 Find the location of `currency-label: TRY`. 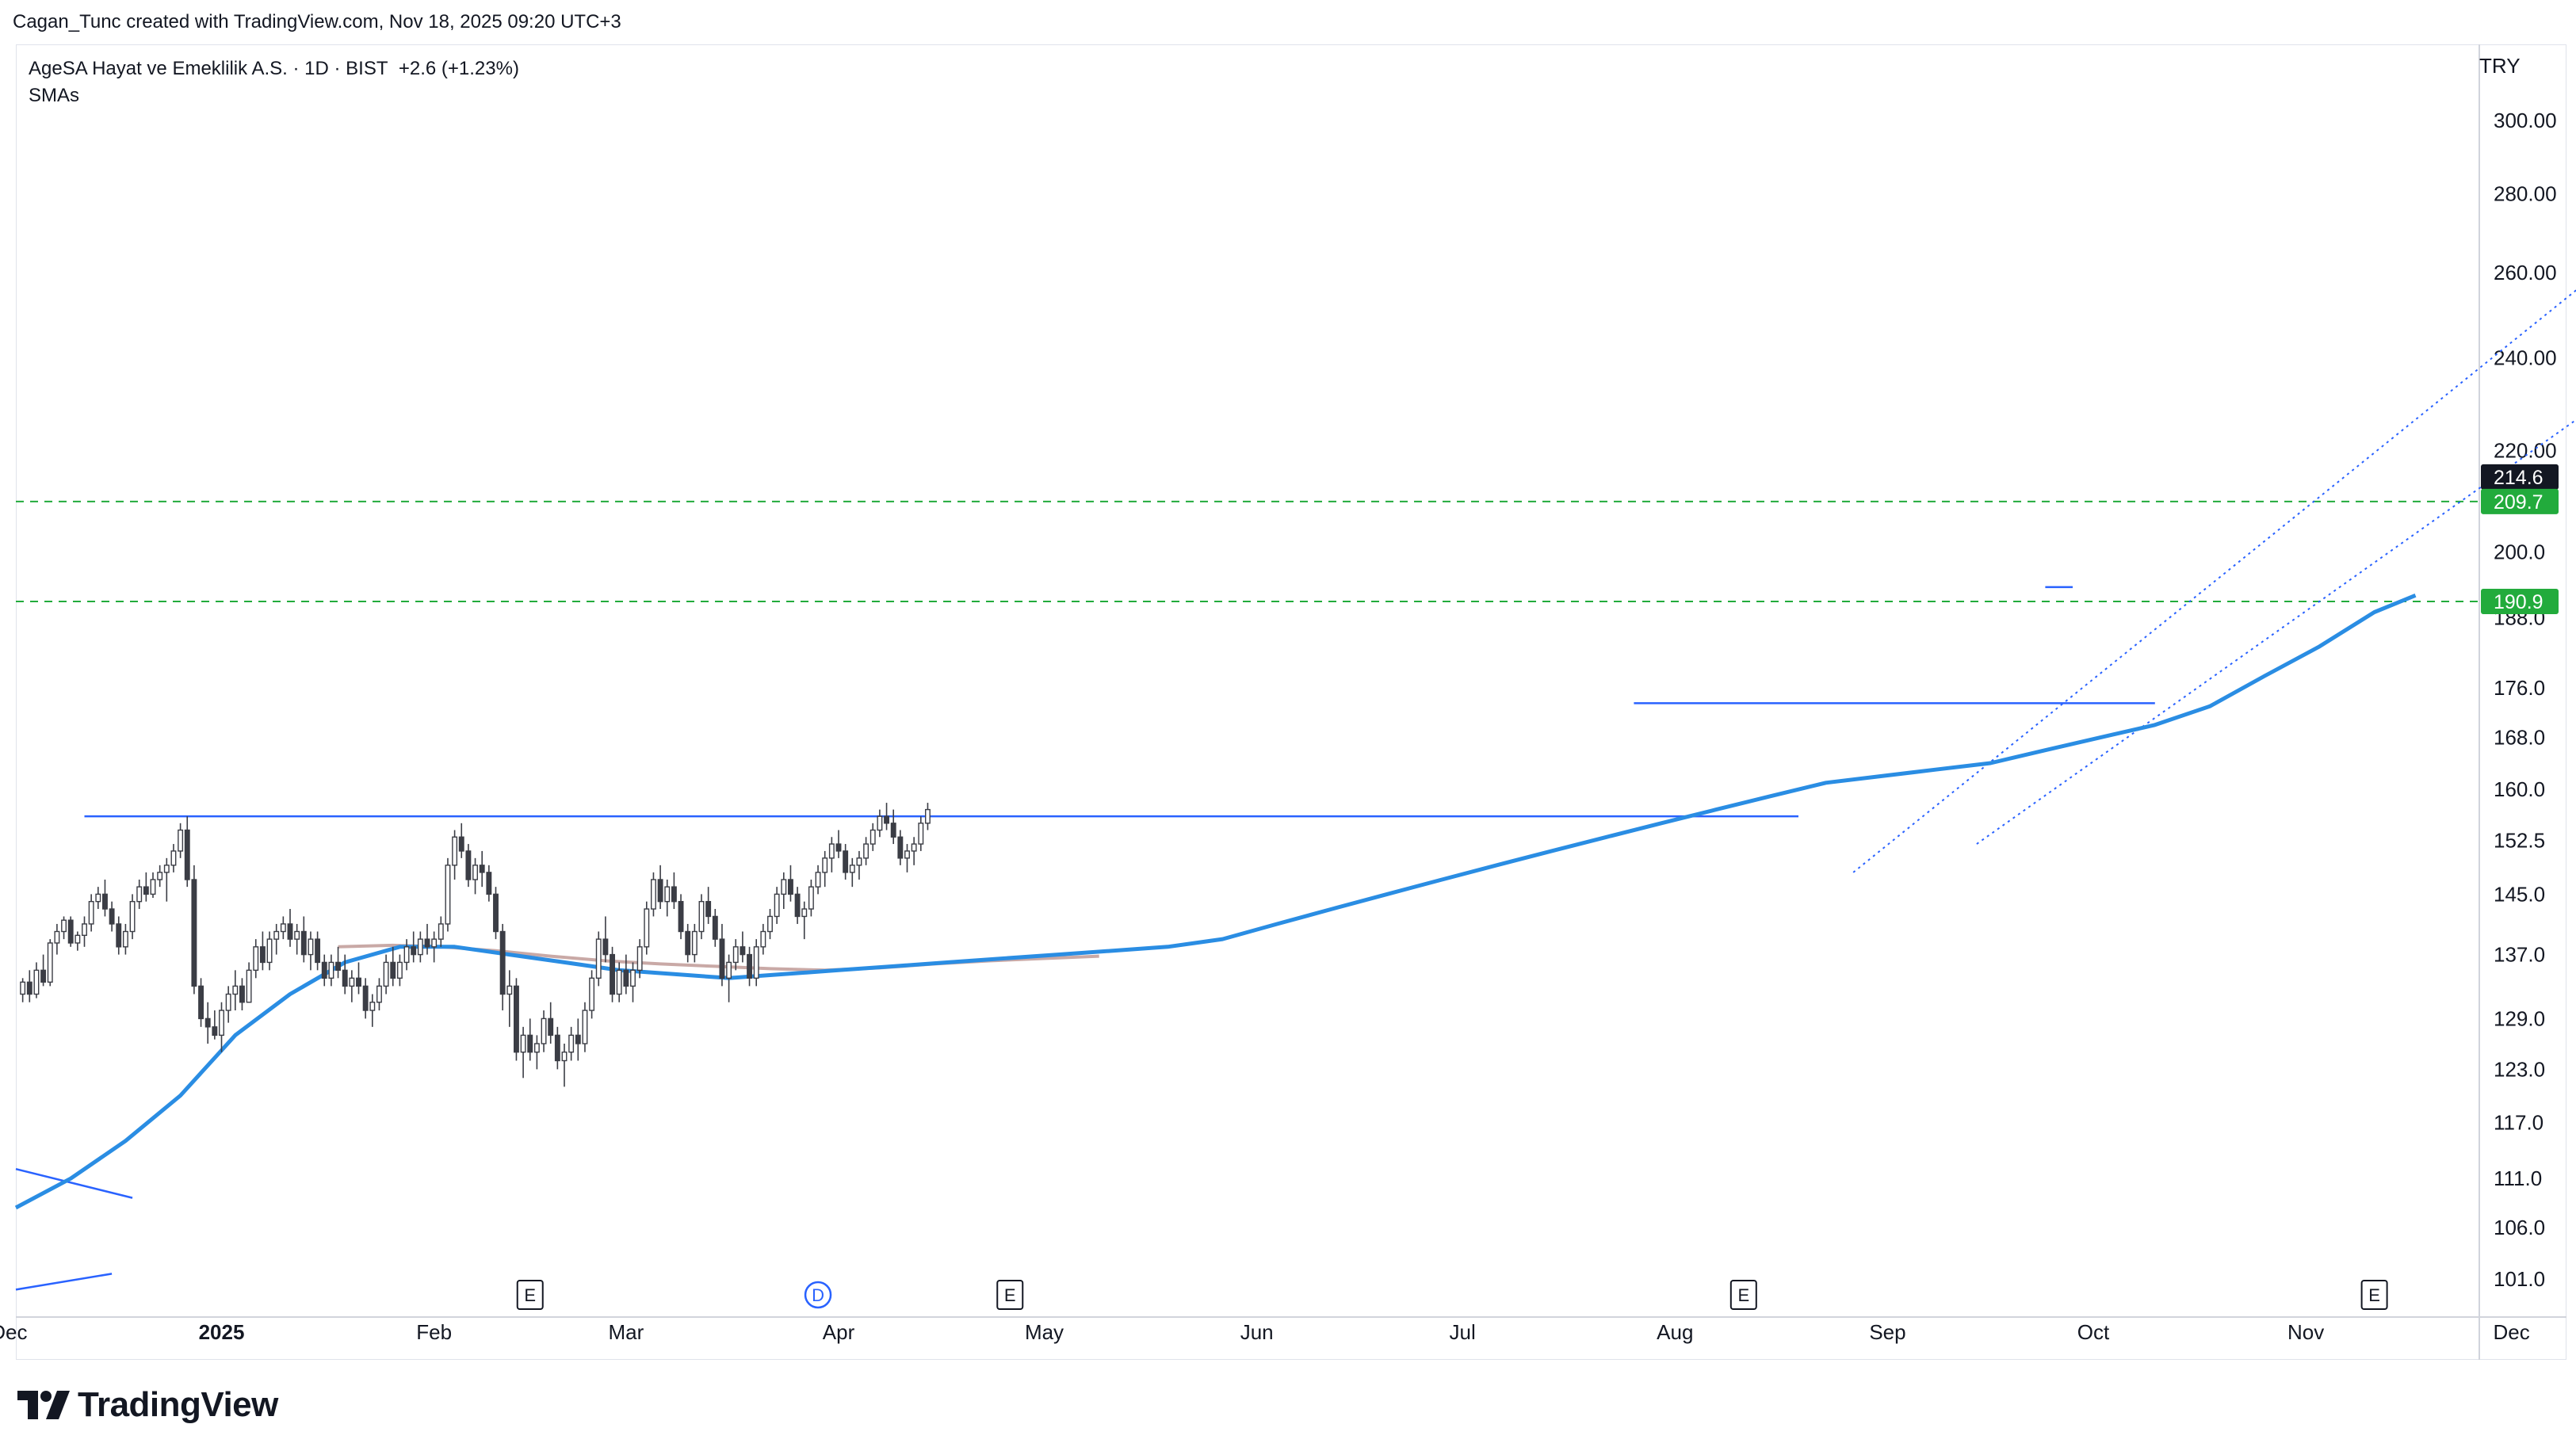

currency-label: TRY is located at coordinates (2500, 66).